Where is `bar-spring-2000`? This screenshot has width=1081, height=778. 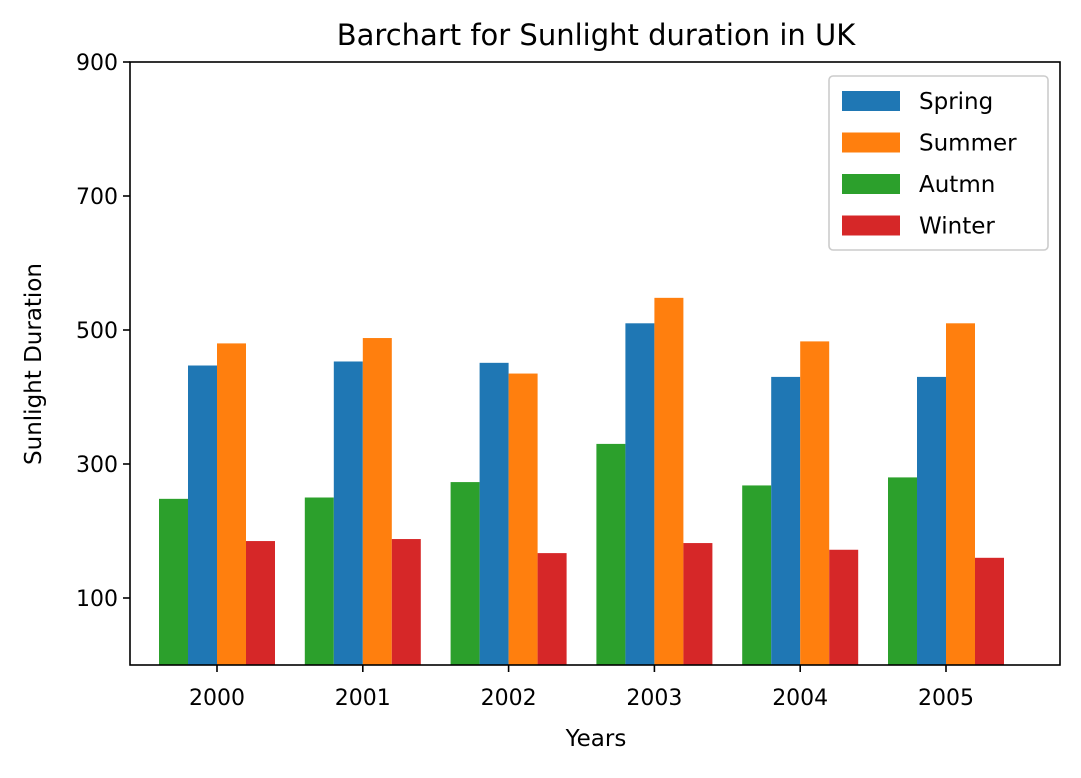
bar-spring-2000 is located at coordinates (202, 515).